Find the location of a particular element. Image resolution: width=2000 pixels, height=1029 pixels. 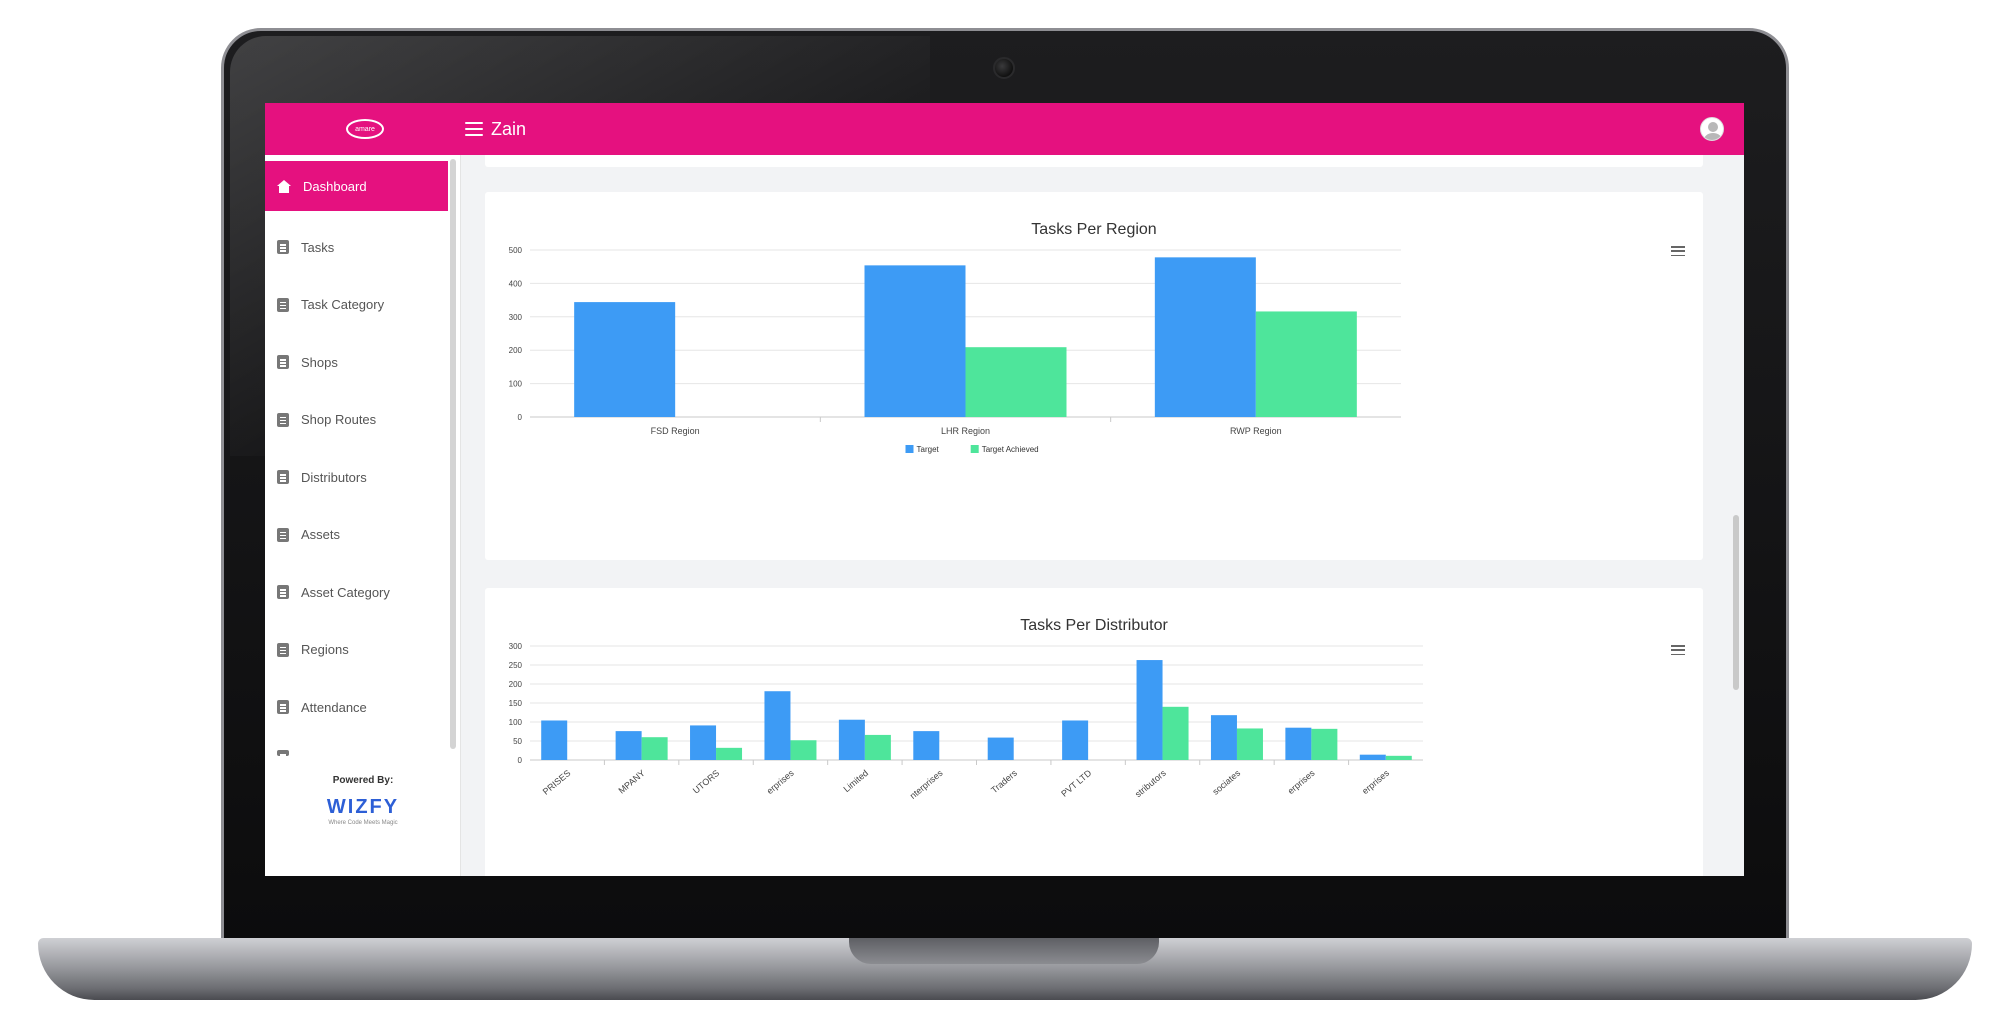

sidebar-item-label: Tasks is located at coordinates (318, 247).